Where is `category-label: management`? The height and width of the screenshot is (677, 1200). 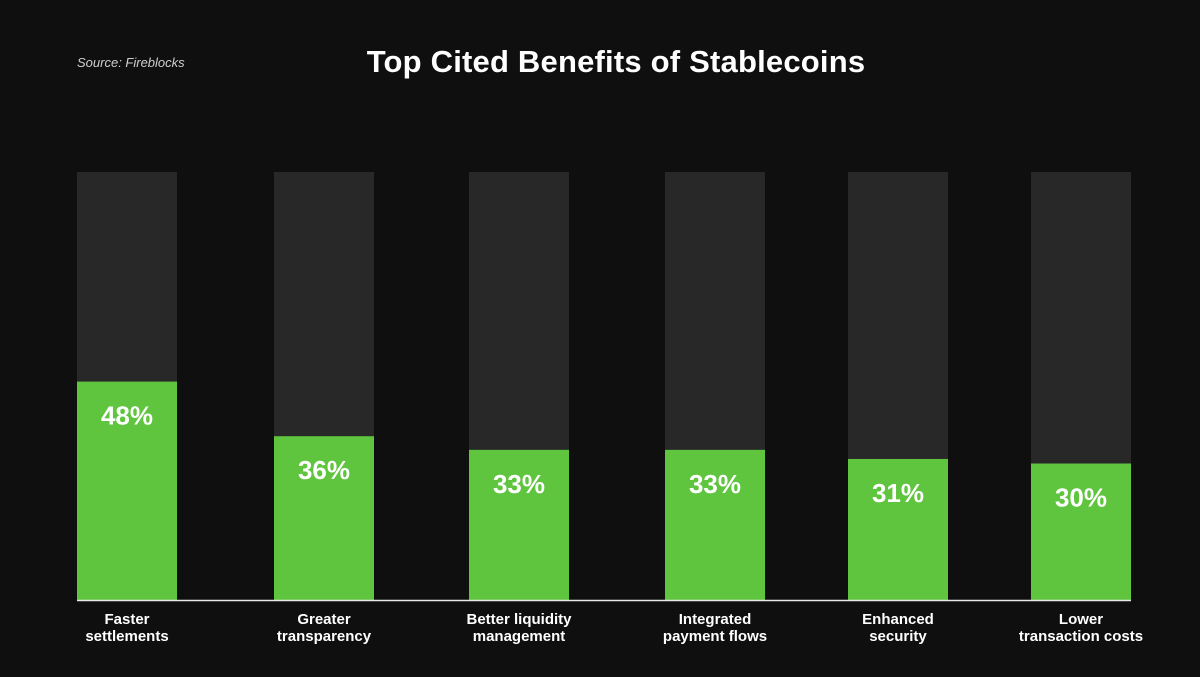 category-label: management is located at coordinates (519, 636).